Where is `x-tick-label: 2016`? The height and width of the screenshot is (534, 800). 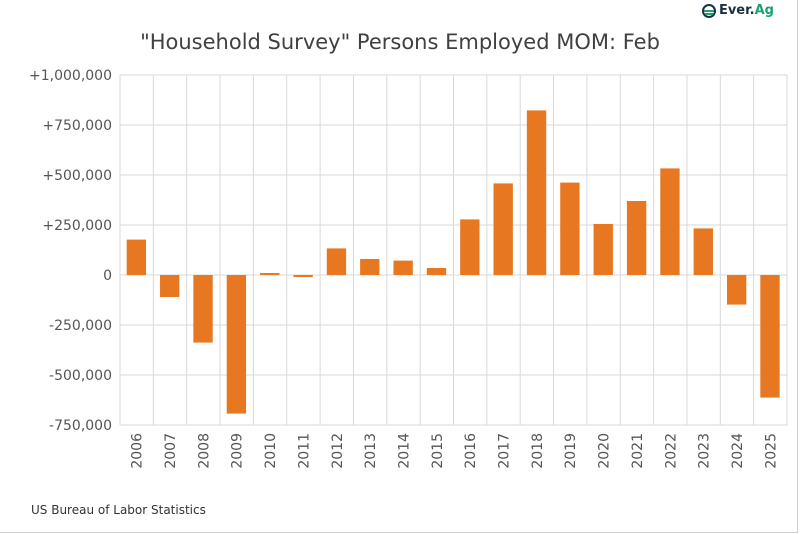 x-tick-label: 2016 is located at coordinates (471, 451).